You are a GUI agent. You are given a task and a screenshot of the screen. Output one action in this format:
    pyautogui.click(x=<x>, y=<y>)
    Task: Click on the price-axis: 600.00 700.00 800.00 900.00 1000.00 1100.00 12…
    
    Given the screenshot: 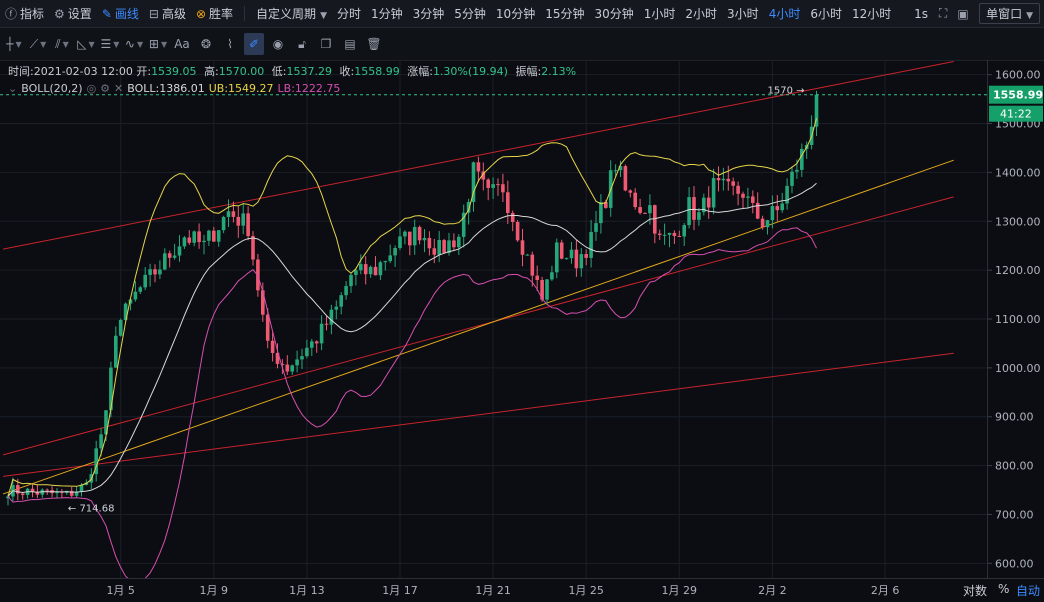 What is the action you would take?
    pyautogui.click(x=1015, y=319)
    